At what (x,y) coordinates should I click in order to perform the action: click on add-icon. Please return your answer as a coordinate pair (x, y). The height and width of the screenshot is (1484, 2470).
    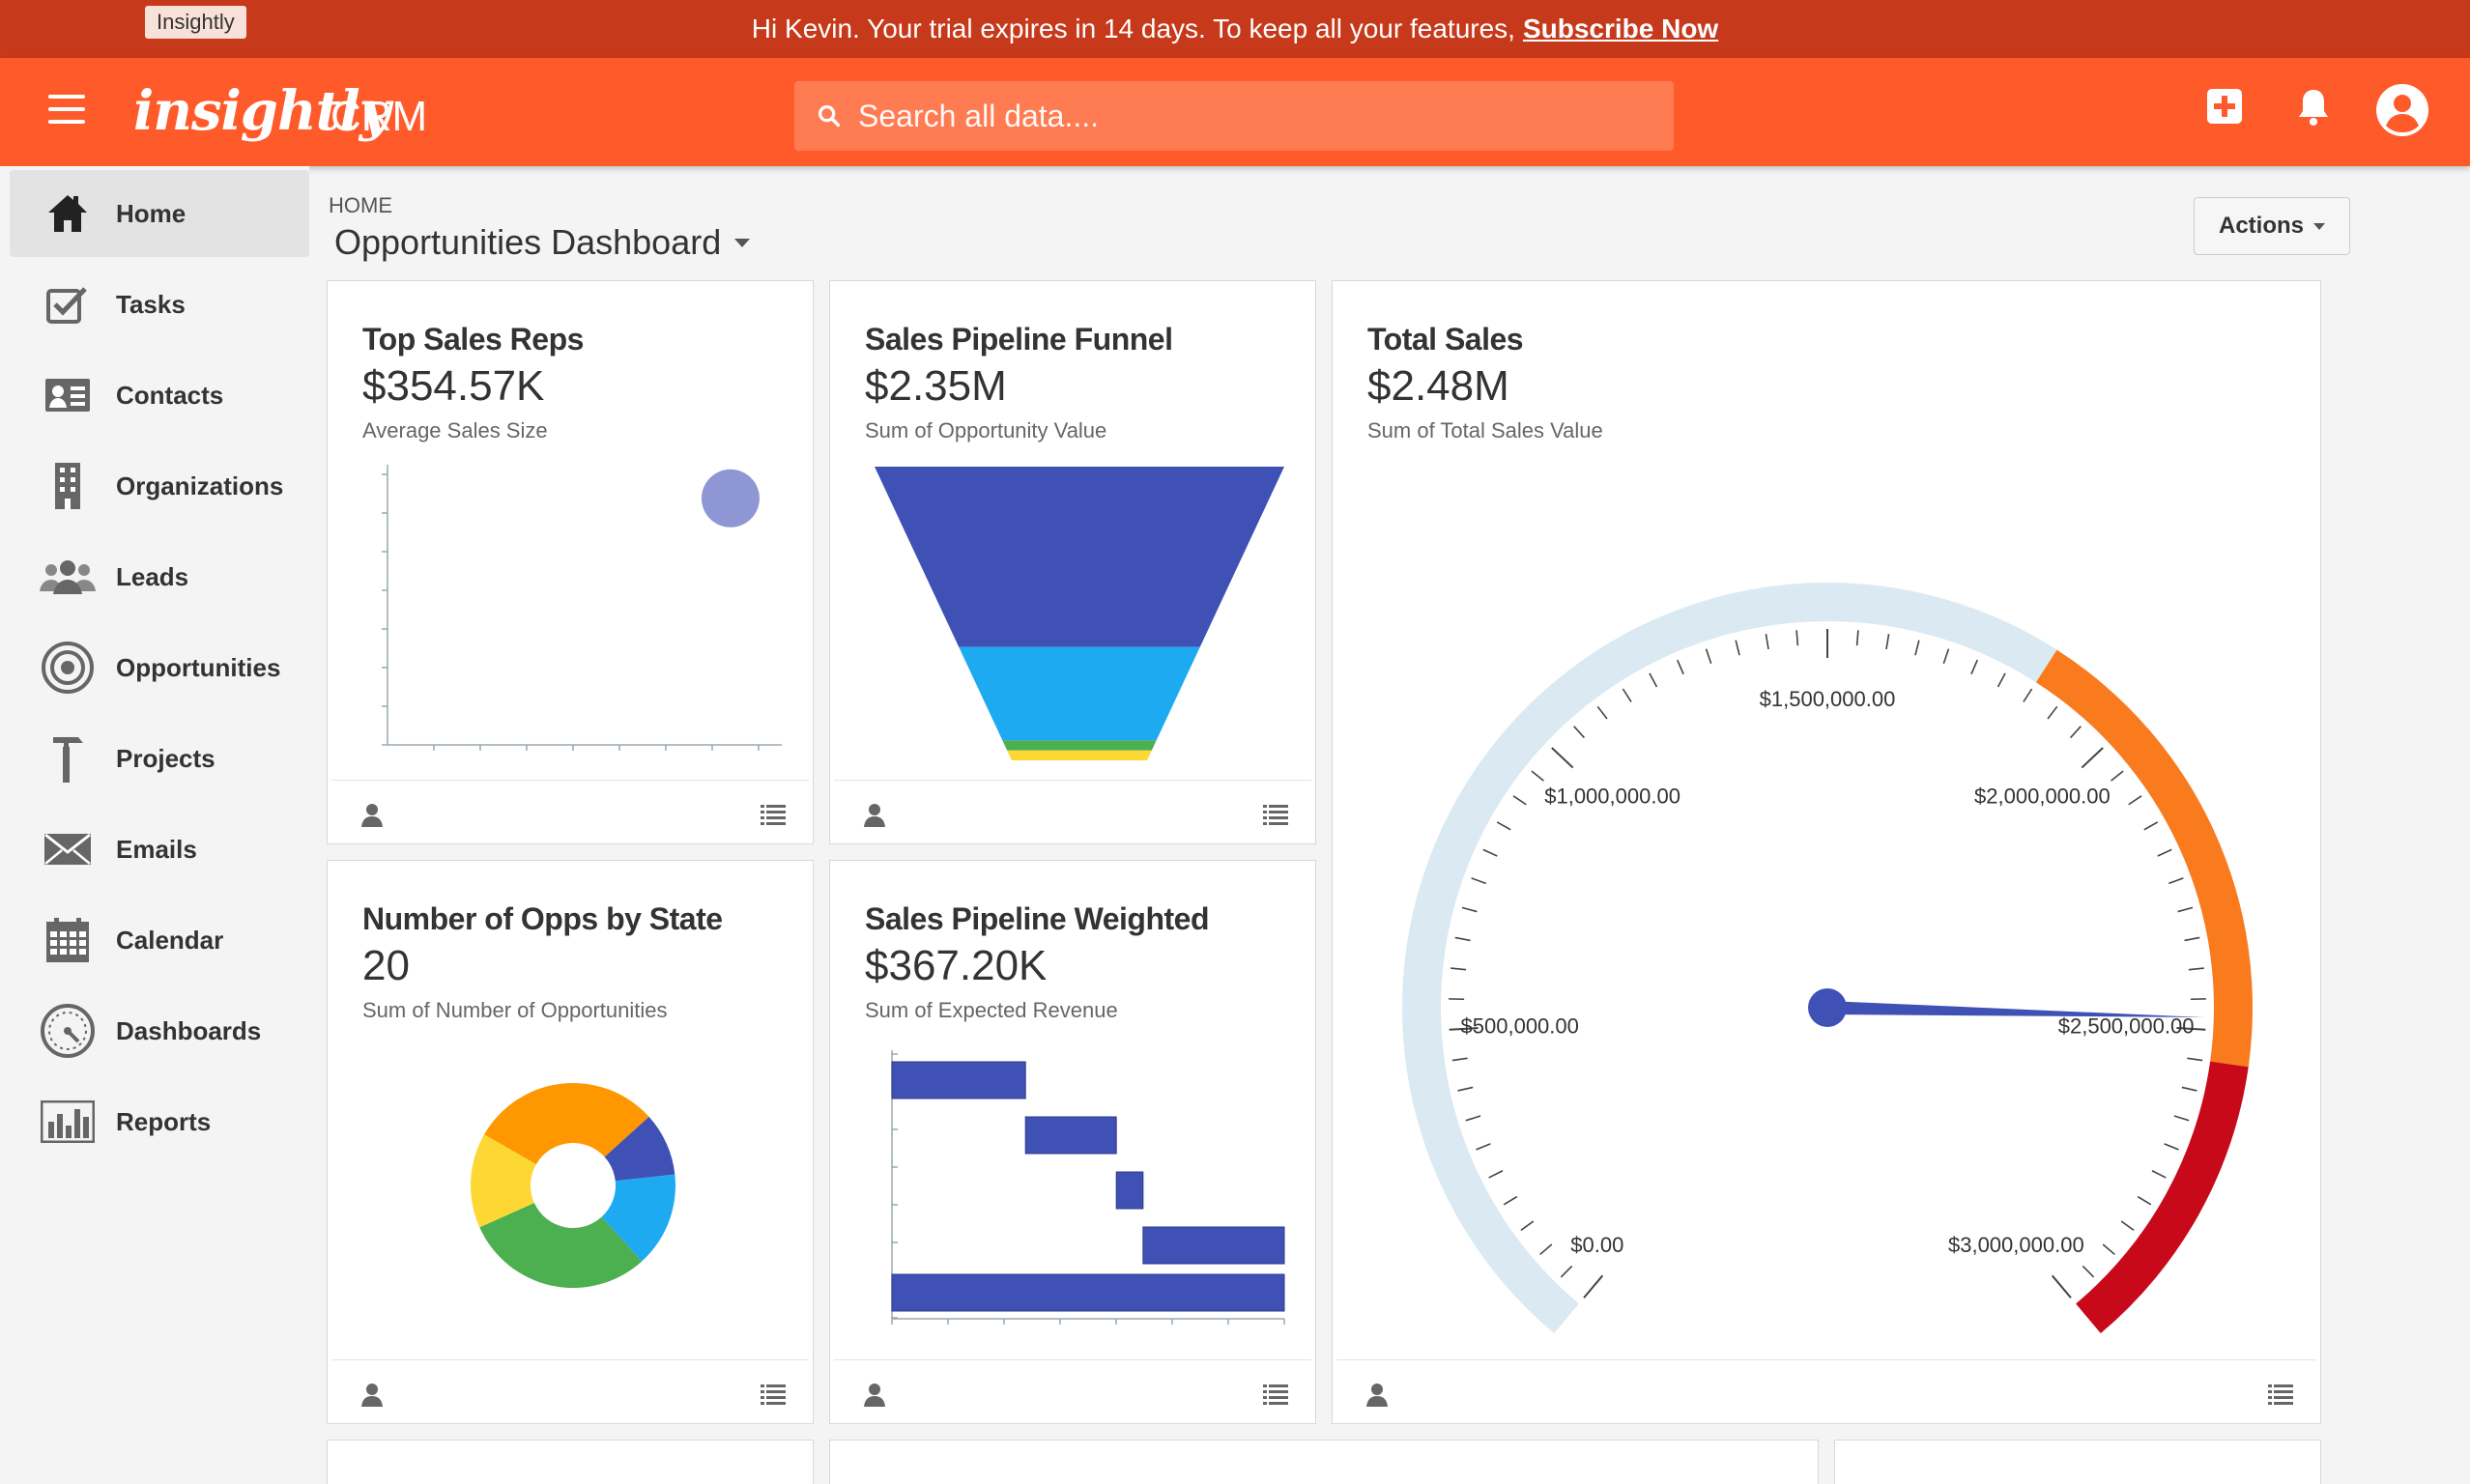
    Looking at the image, I should click on (2224, 107).